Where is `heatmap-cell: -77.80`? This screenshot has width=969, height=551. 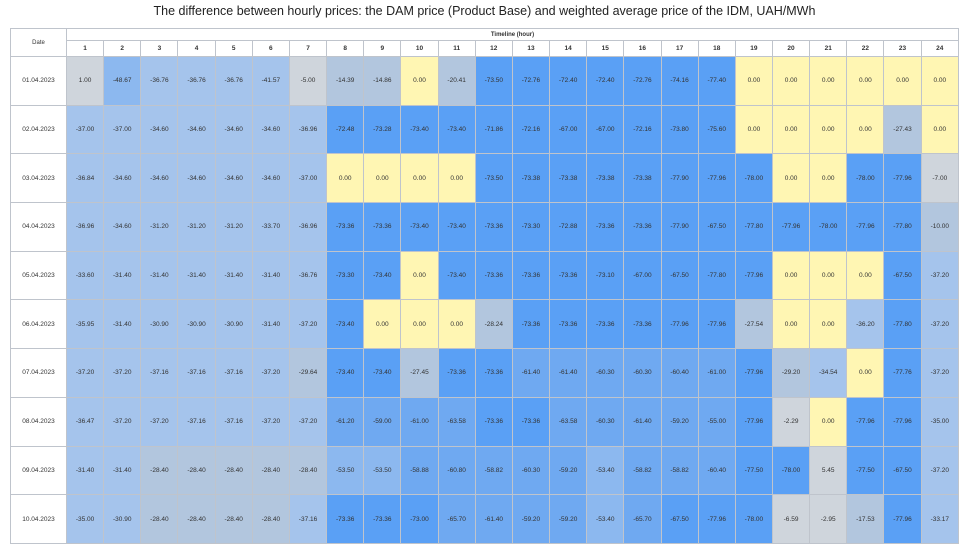
heatmap-cell: -77.80 is located at coordinates (716, 275).